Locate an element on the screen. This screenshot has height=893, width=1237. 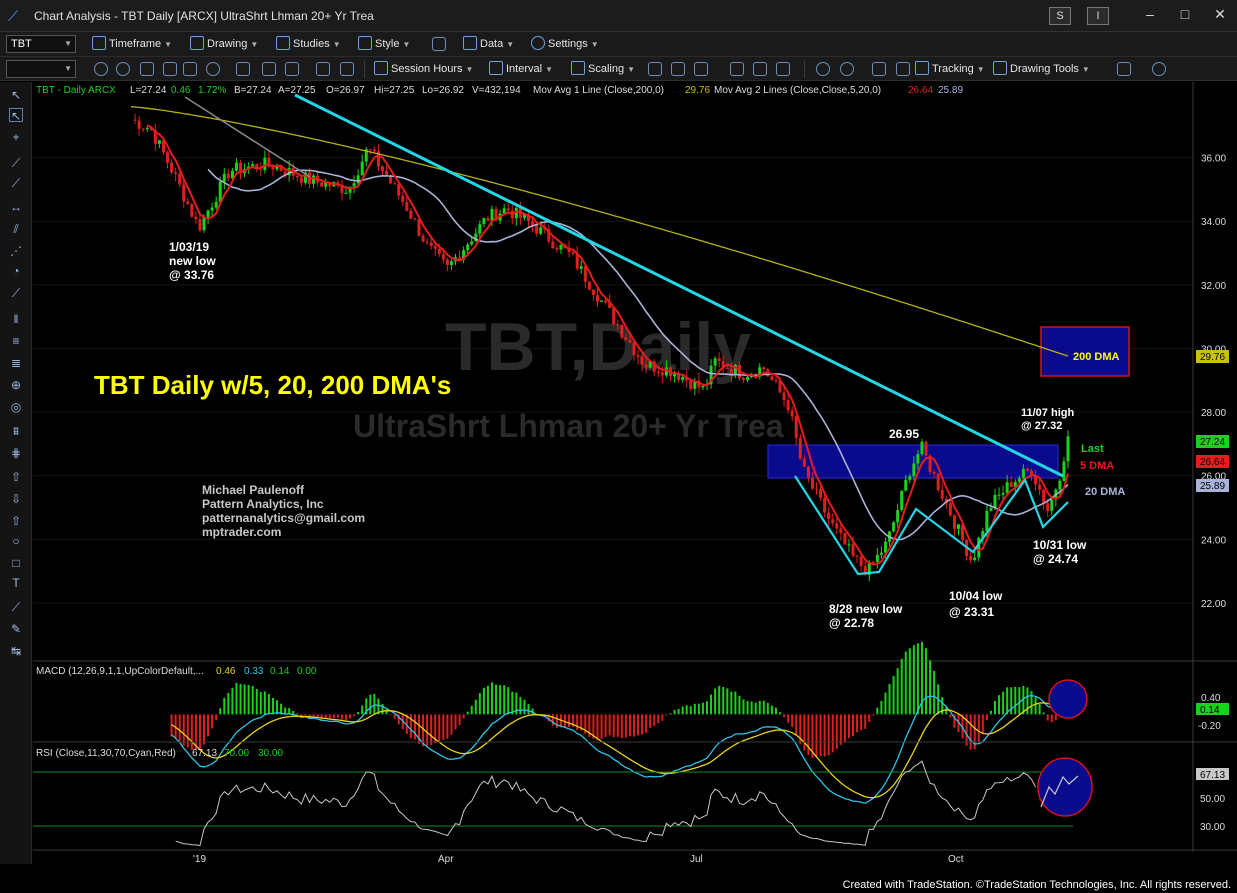
zoom-out-icon is located at coordinates (847, 69).